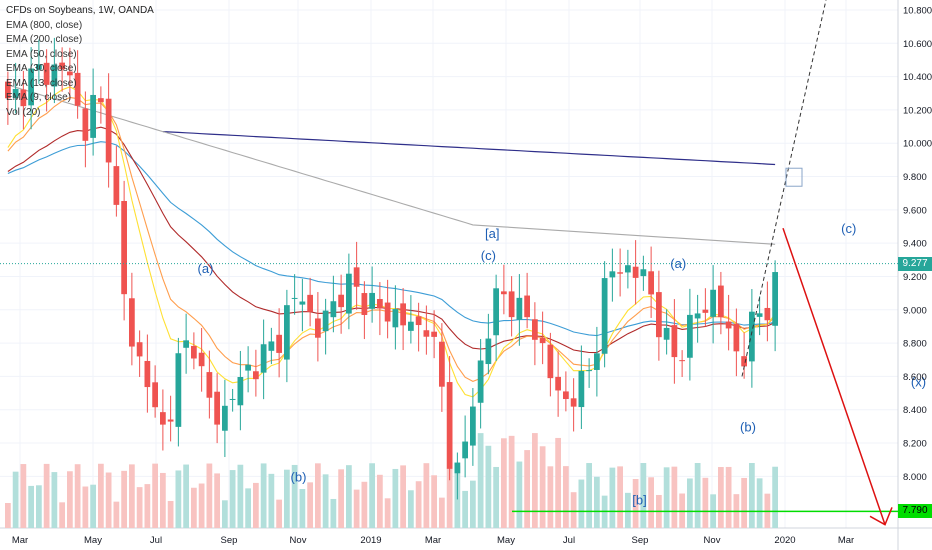  I want to click on chart-title: CFDs on Soybeans, 1W, OANDA, so click(80, 10).